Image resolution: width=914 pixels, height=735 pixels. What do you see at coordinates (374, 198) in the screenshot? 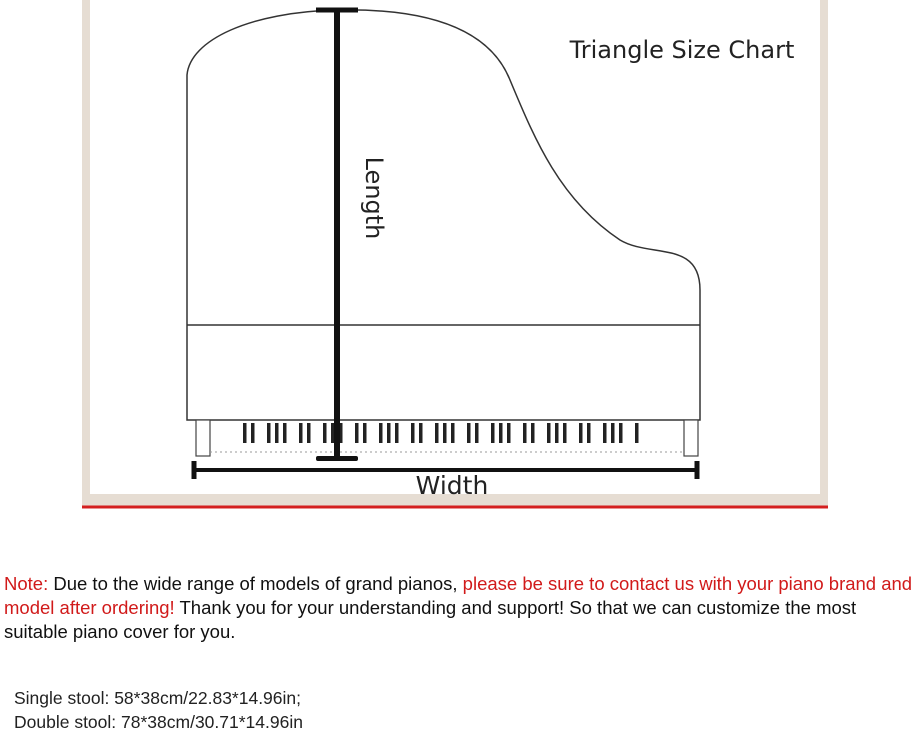
I see `length-label: Length` at bounding box center [374, 198].